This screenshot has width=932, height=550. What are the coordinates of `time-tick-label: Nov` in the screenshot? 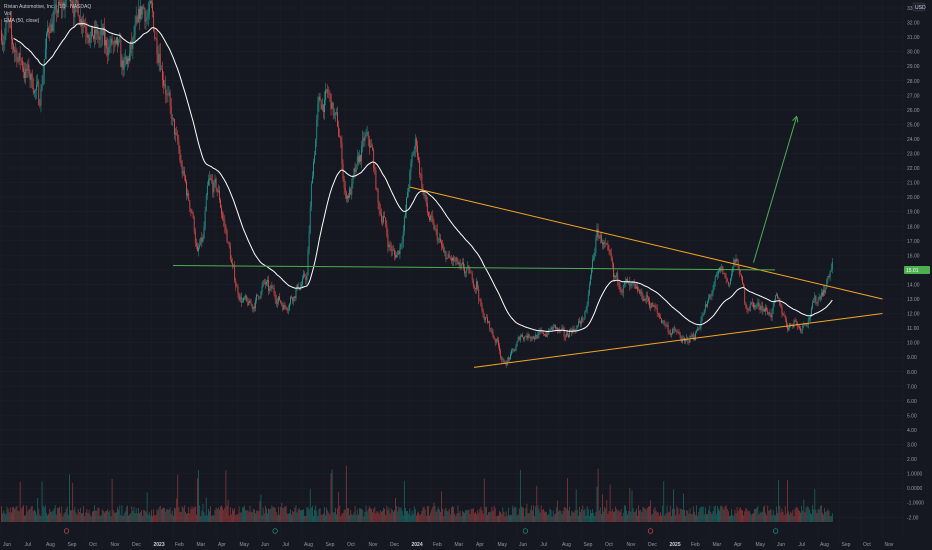 It's located at (115, 545).